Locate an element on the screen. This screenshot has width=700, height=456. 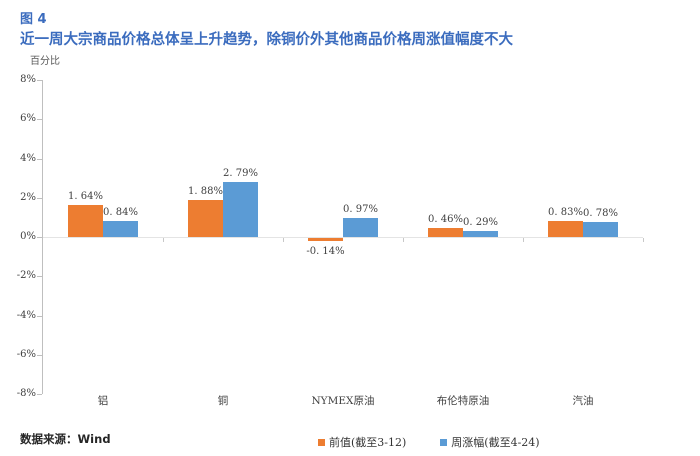
y-axis-tick-label: 0% is located at coordinates (28, 236).